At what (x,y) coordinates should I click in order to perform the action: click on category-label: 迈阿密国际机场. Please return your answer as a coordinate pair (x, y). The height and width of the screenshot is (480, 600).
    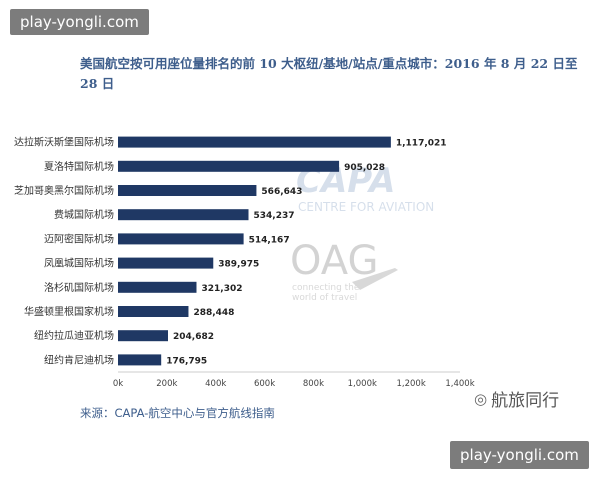
    Looking at the image, I should click on (79, 238).